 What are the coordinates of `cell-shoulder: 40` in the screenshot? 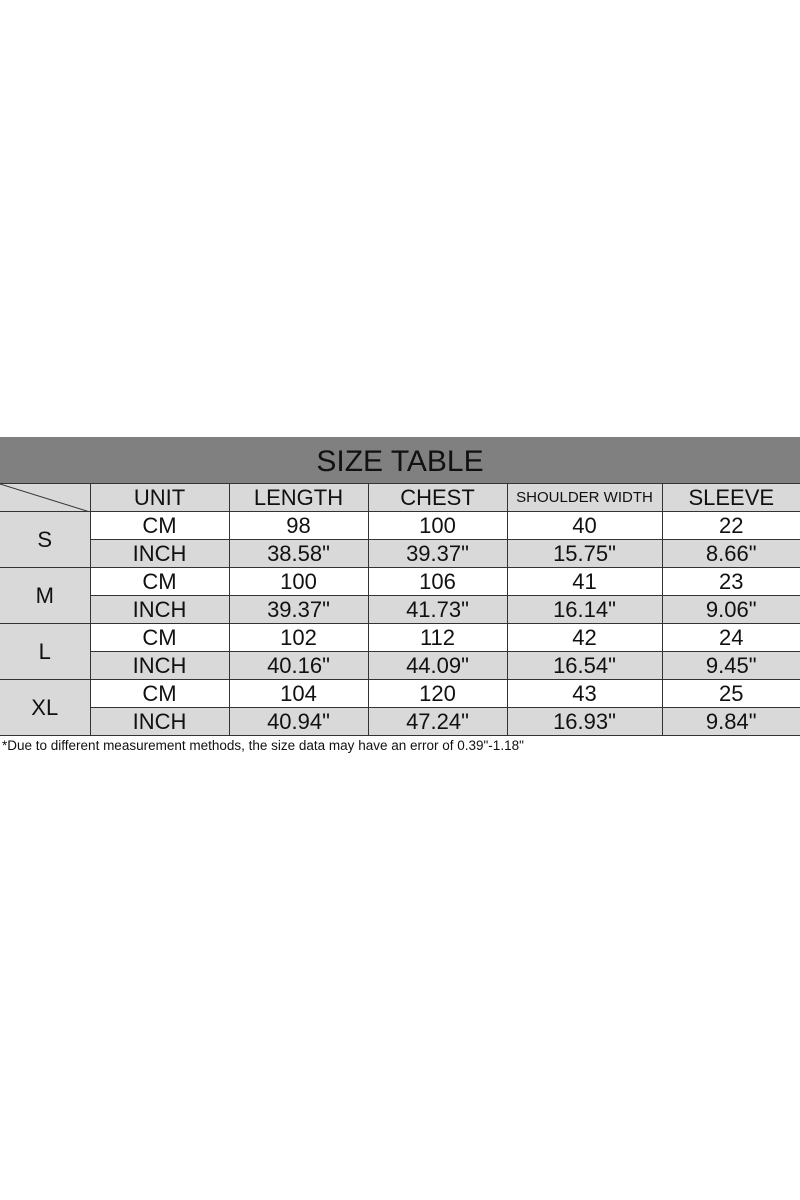 It's located at (584, 525).